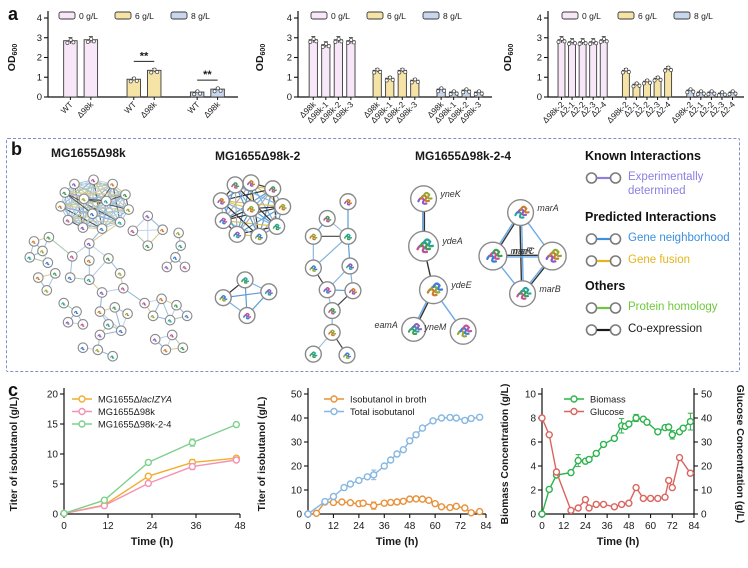 This screenshot has height=568, width=748. Describe the element at coordinates (659, 259) in the screenshot. I see `legend-label: Gene fusion` at that location.